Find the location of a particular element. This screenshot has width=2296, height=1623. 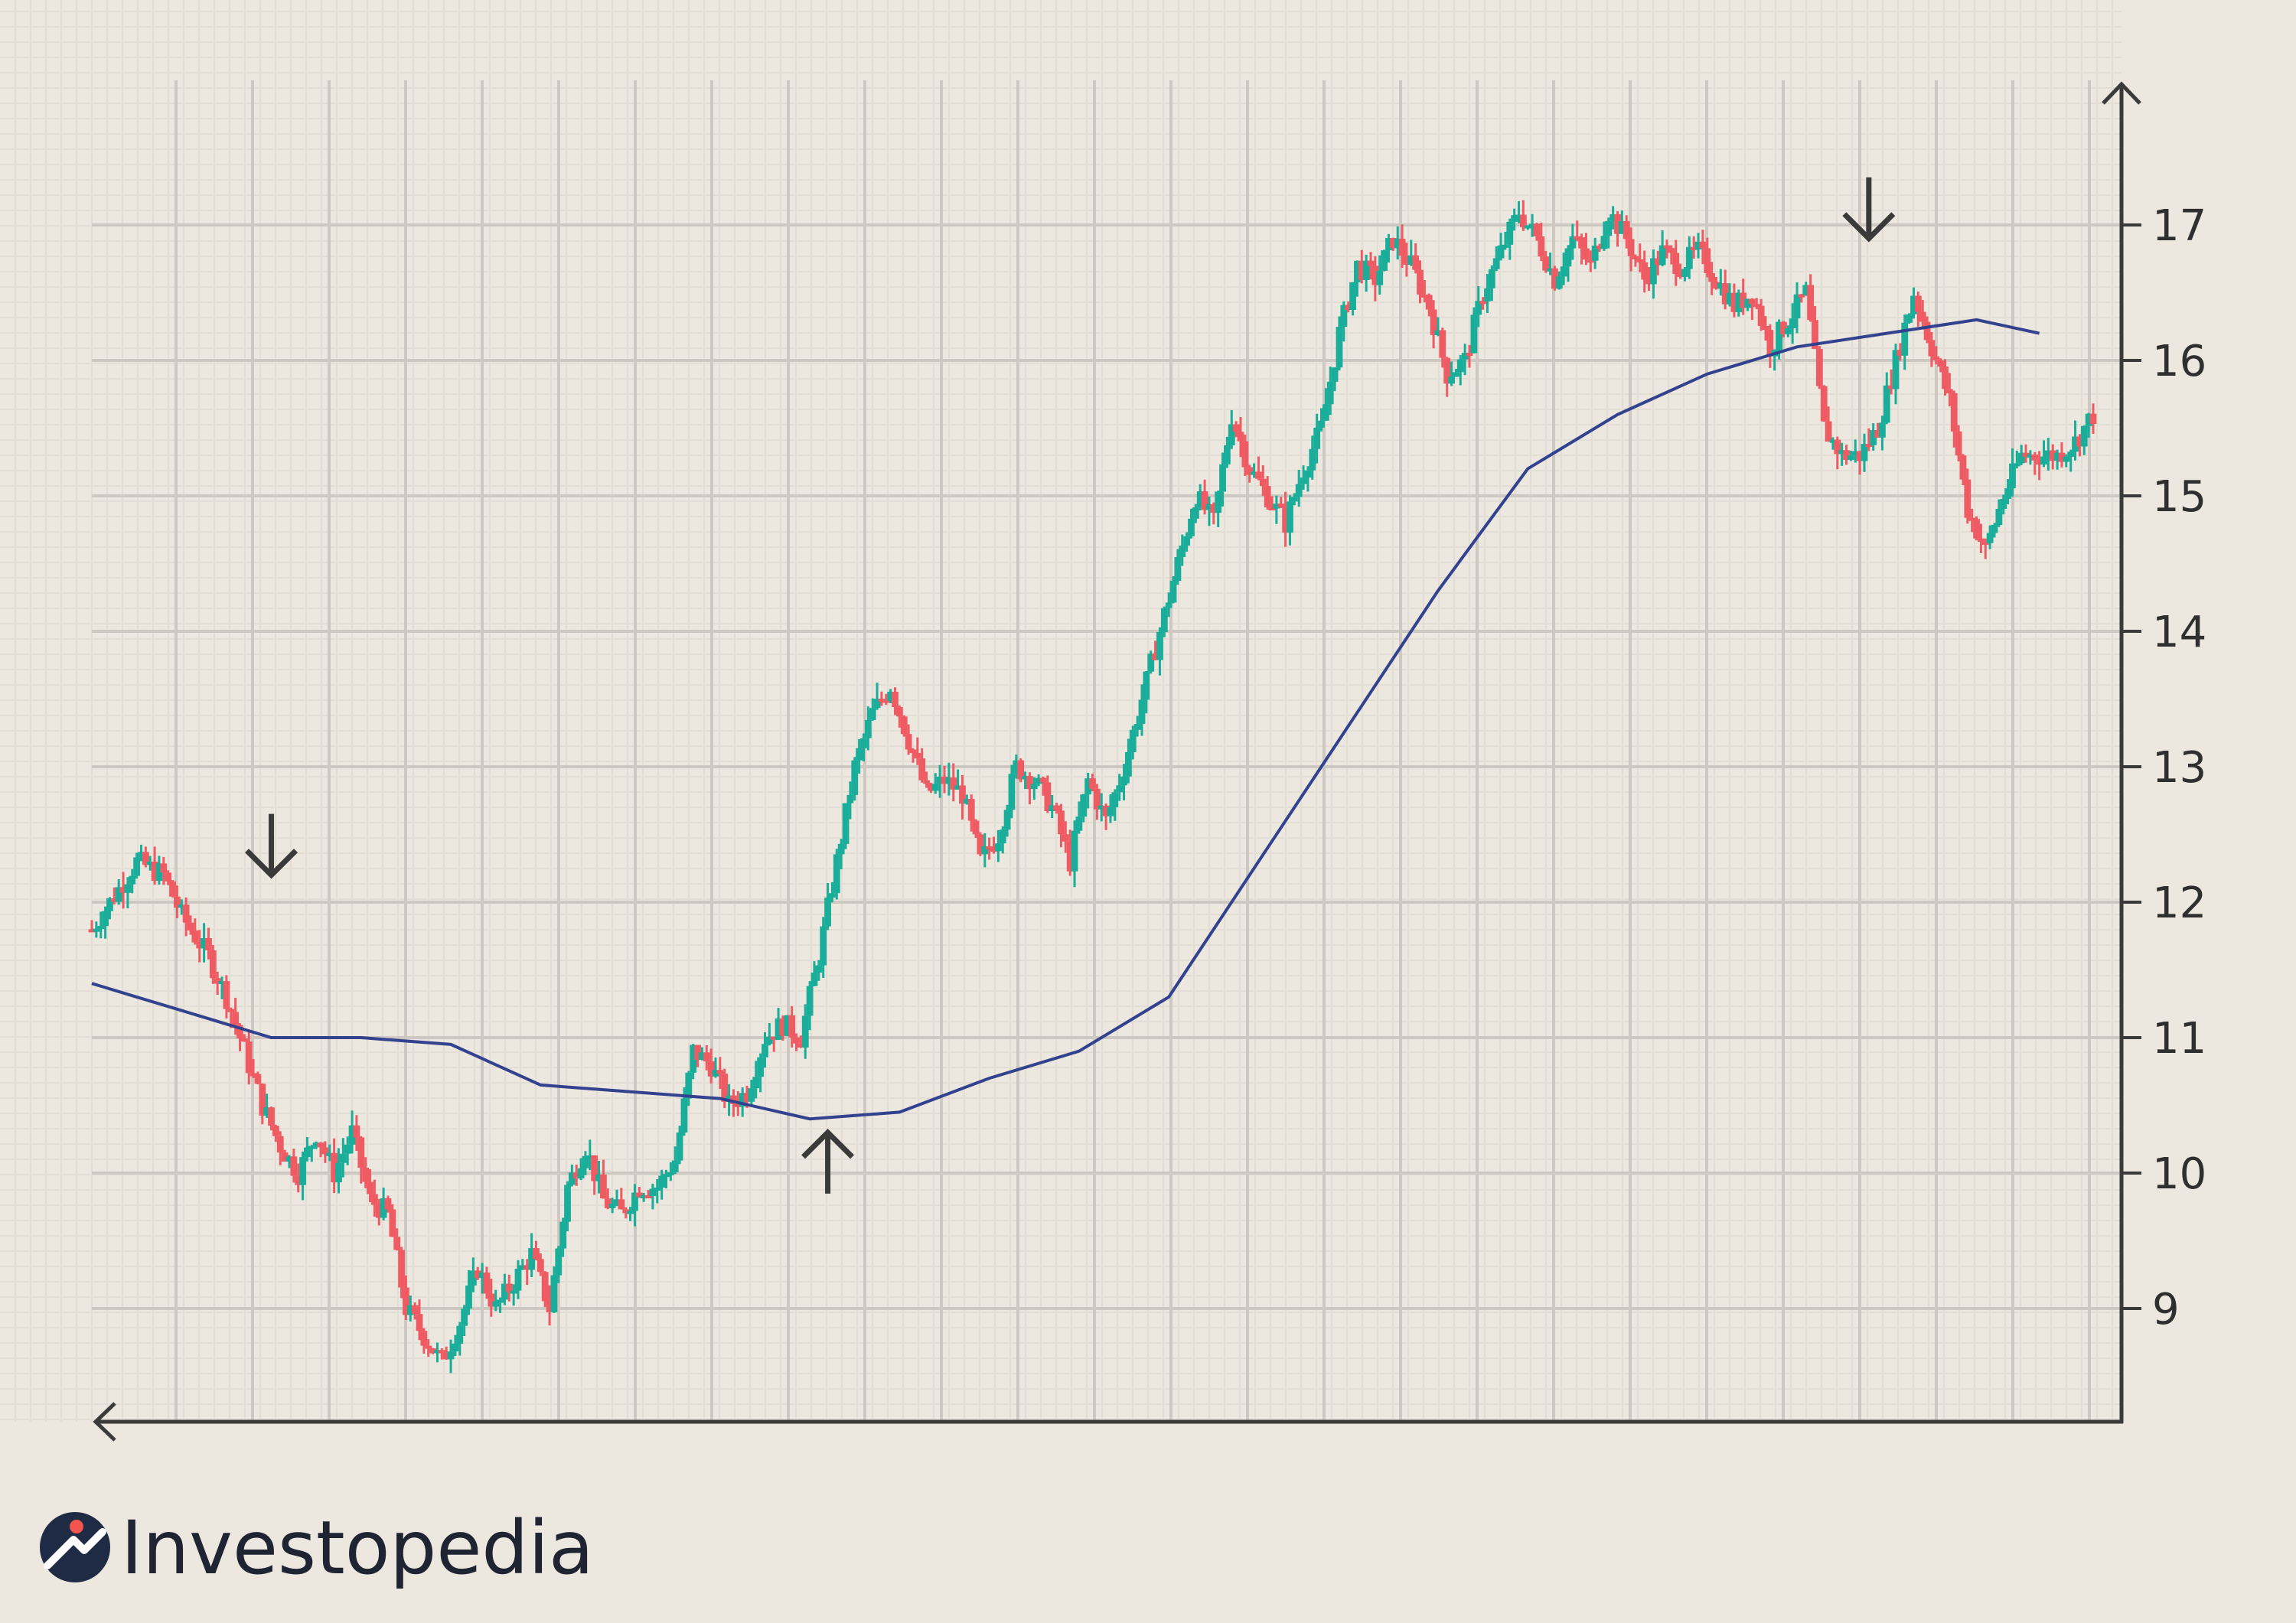

y-tick-label: 15 is located at coordinates (2179, 497).